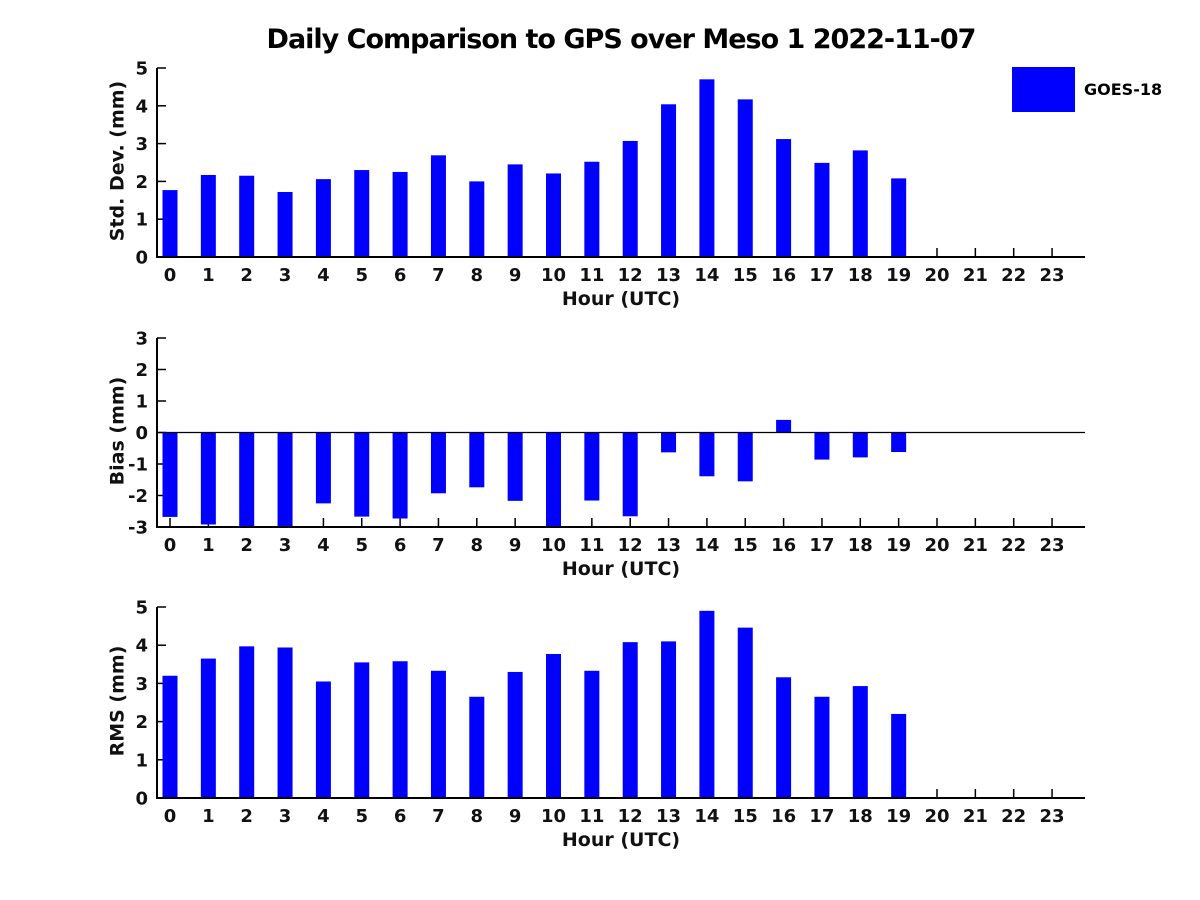  What do you see at coordinates (975, 816) in the screenshot?
I see `svg-text: 21` at bounding box center [975, 816].